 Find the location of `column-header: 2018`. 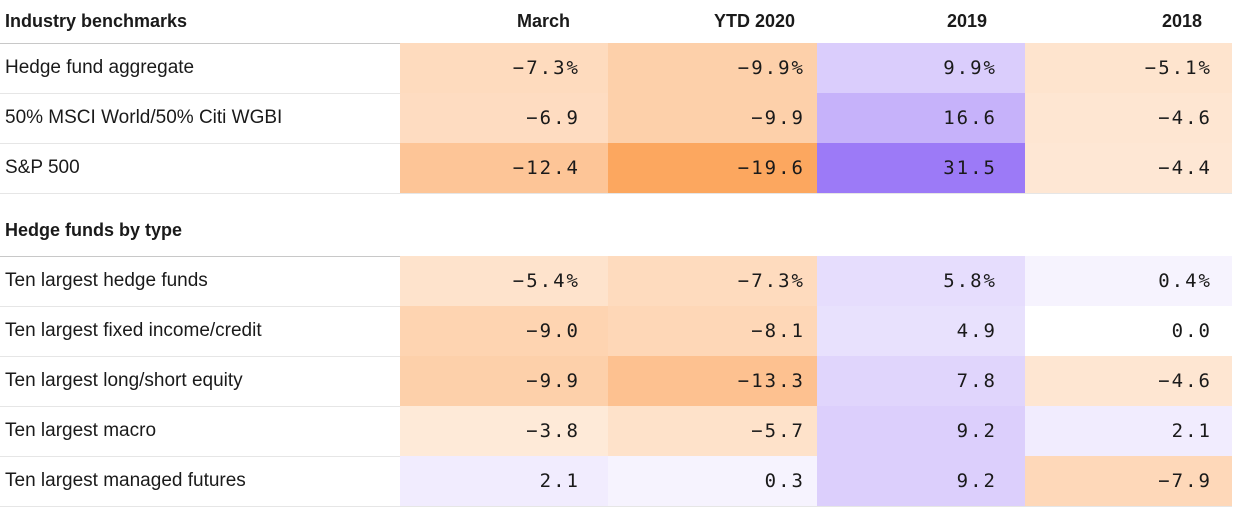

column-header: 2018 is located at coordinates (1181, 21).